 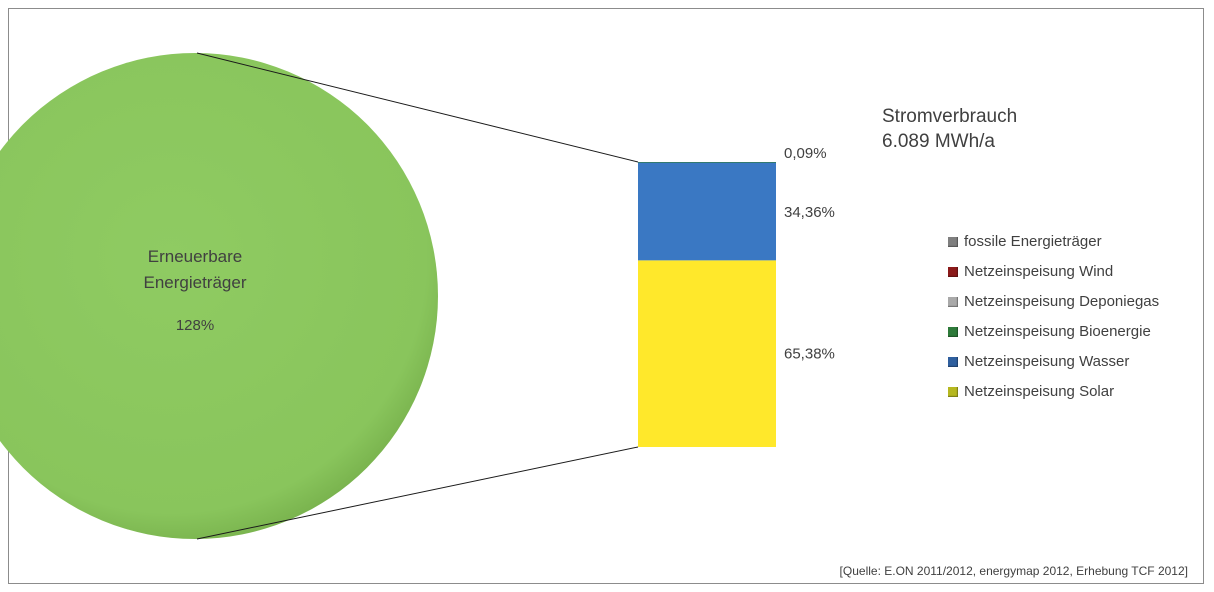 I want to click on legend-label: fossile Energieträger, so click(x=1033, y=241).